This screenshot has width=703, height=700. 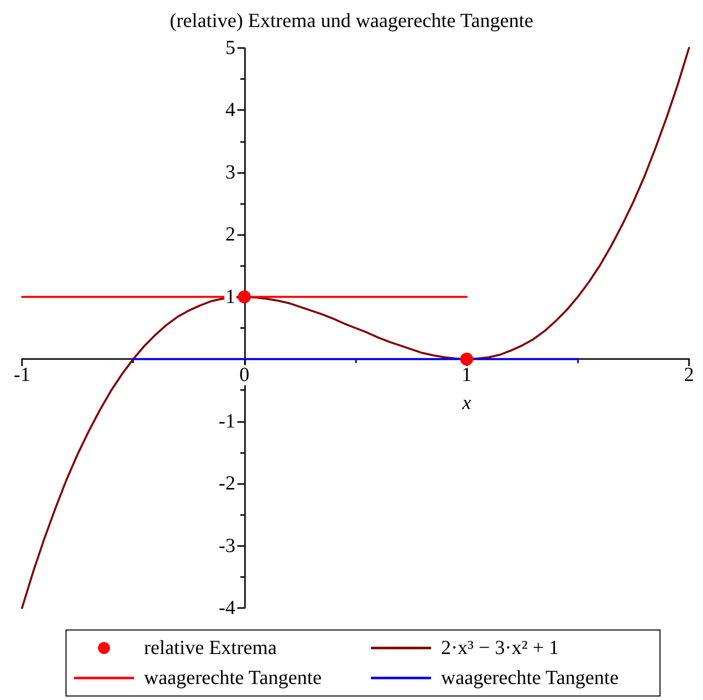 I want to click on y-tick-label: 5, so click(x=230, y=48).